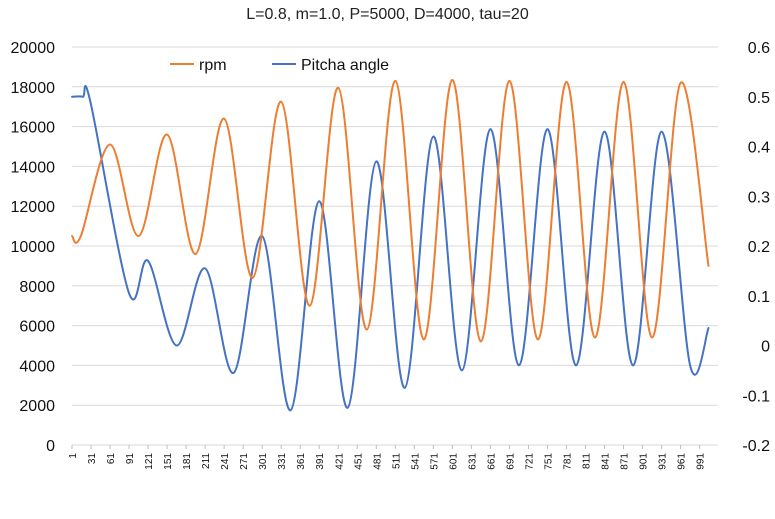 The width and height of the screenshot is (775, 519). What do you see at coordinates (759, 247) in the screenshot?
I see `y-right-tick-label: 0.2` at bounding box center [759, 247].